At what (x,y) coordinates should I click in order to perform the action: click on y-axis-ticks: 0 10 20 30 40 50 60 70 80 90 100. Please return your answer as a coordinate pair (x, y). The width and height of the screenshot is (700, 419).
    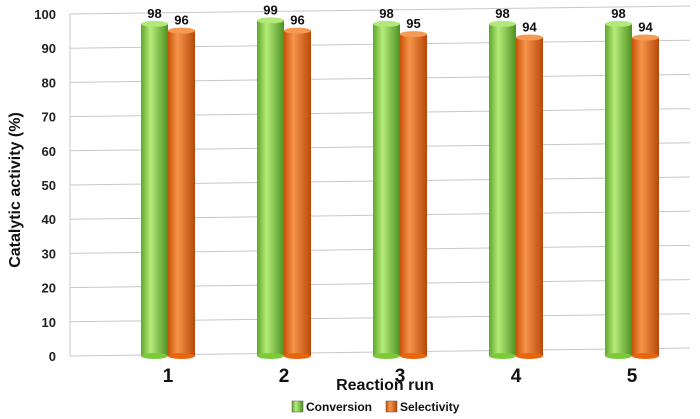
    Looking at the image, I should click on (45, 185).